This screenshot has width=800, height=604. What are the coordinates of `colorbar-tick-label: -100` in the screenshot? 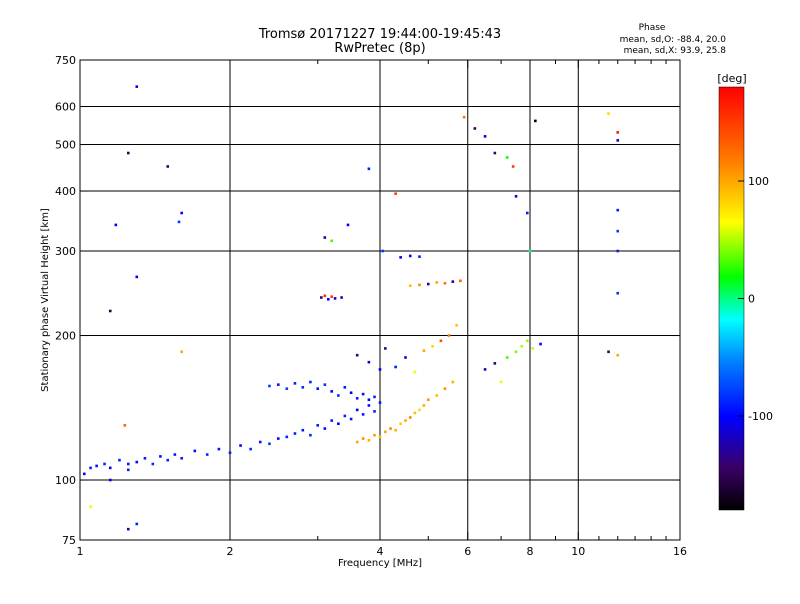 It's located at (760, 416).